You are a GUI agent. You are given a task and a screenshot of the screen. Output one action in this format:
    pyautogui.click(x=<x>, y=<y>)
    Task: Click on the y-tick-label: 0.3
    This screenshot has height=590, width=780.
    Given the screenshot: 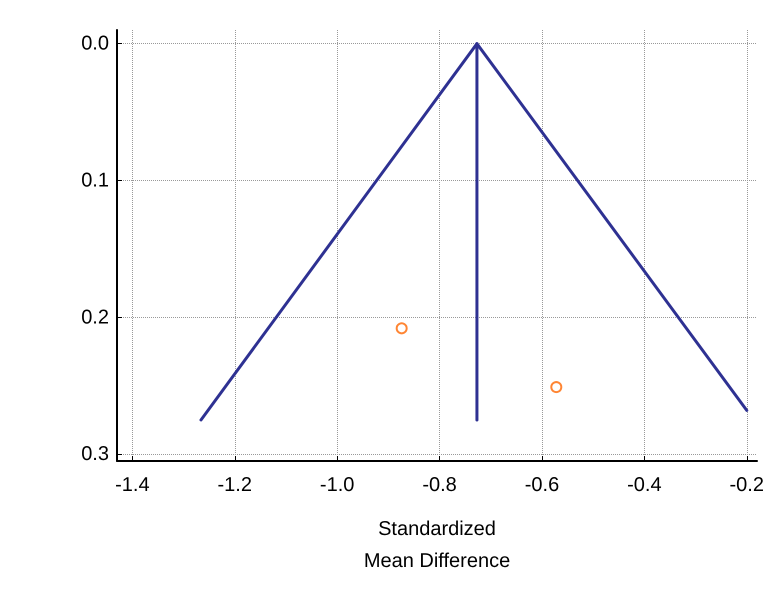 What is the action you would take?
    pyautogui.click(x=95, y=454)
    